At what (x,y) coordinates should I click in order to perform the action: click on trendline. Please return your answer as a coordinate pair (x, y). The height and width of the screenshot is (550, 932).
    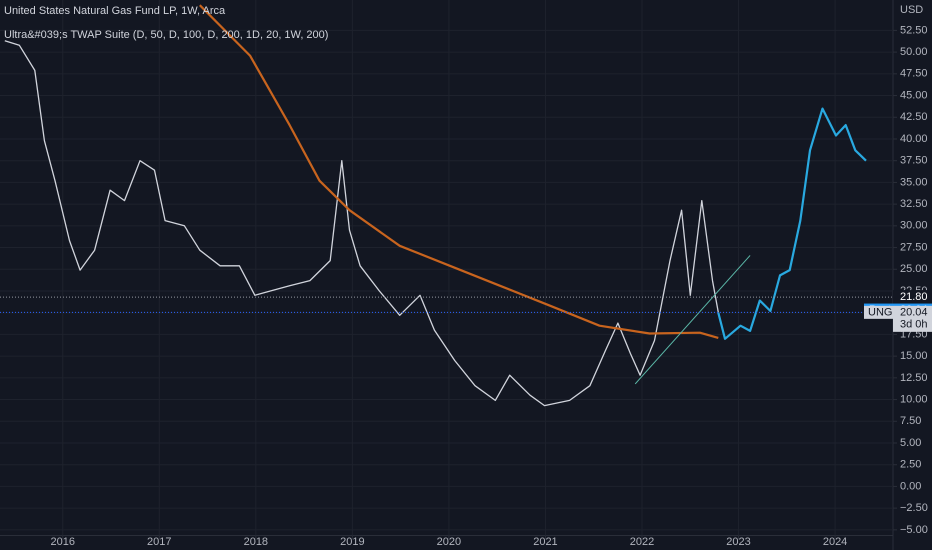
    Looking at the image, I should click on (692, 320).